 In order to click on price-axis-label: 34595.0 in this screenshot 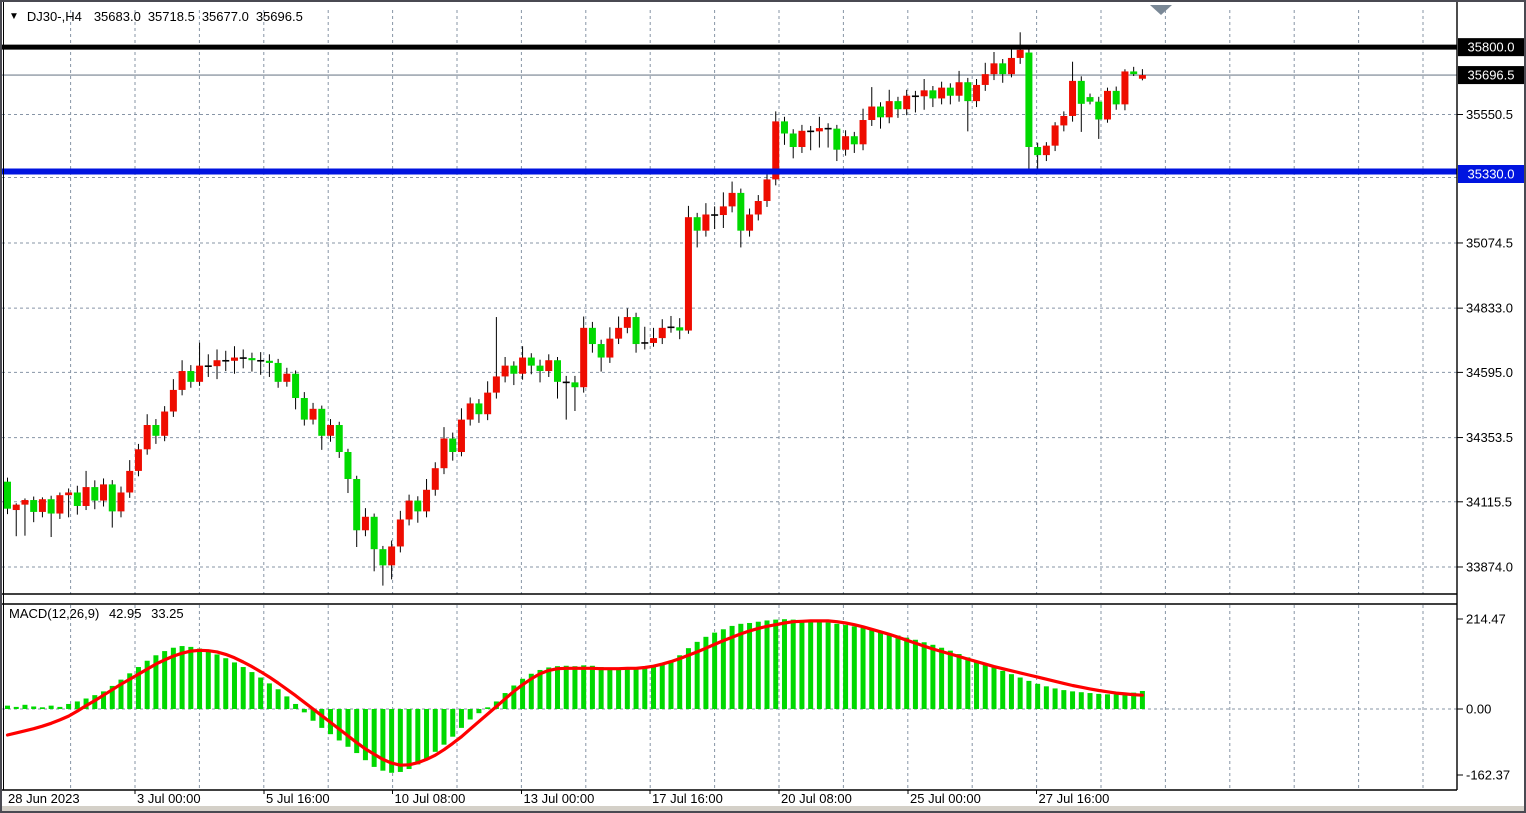, I will do `click(1489, 372)`.